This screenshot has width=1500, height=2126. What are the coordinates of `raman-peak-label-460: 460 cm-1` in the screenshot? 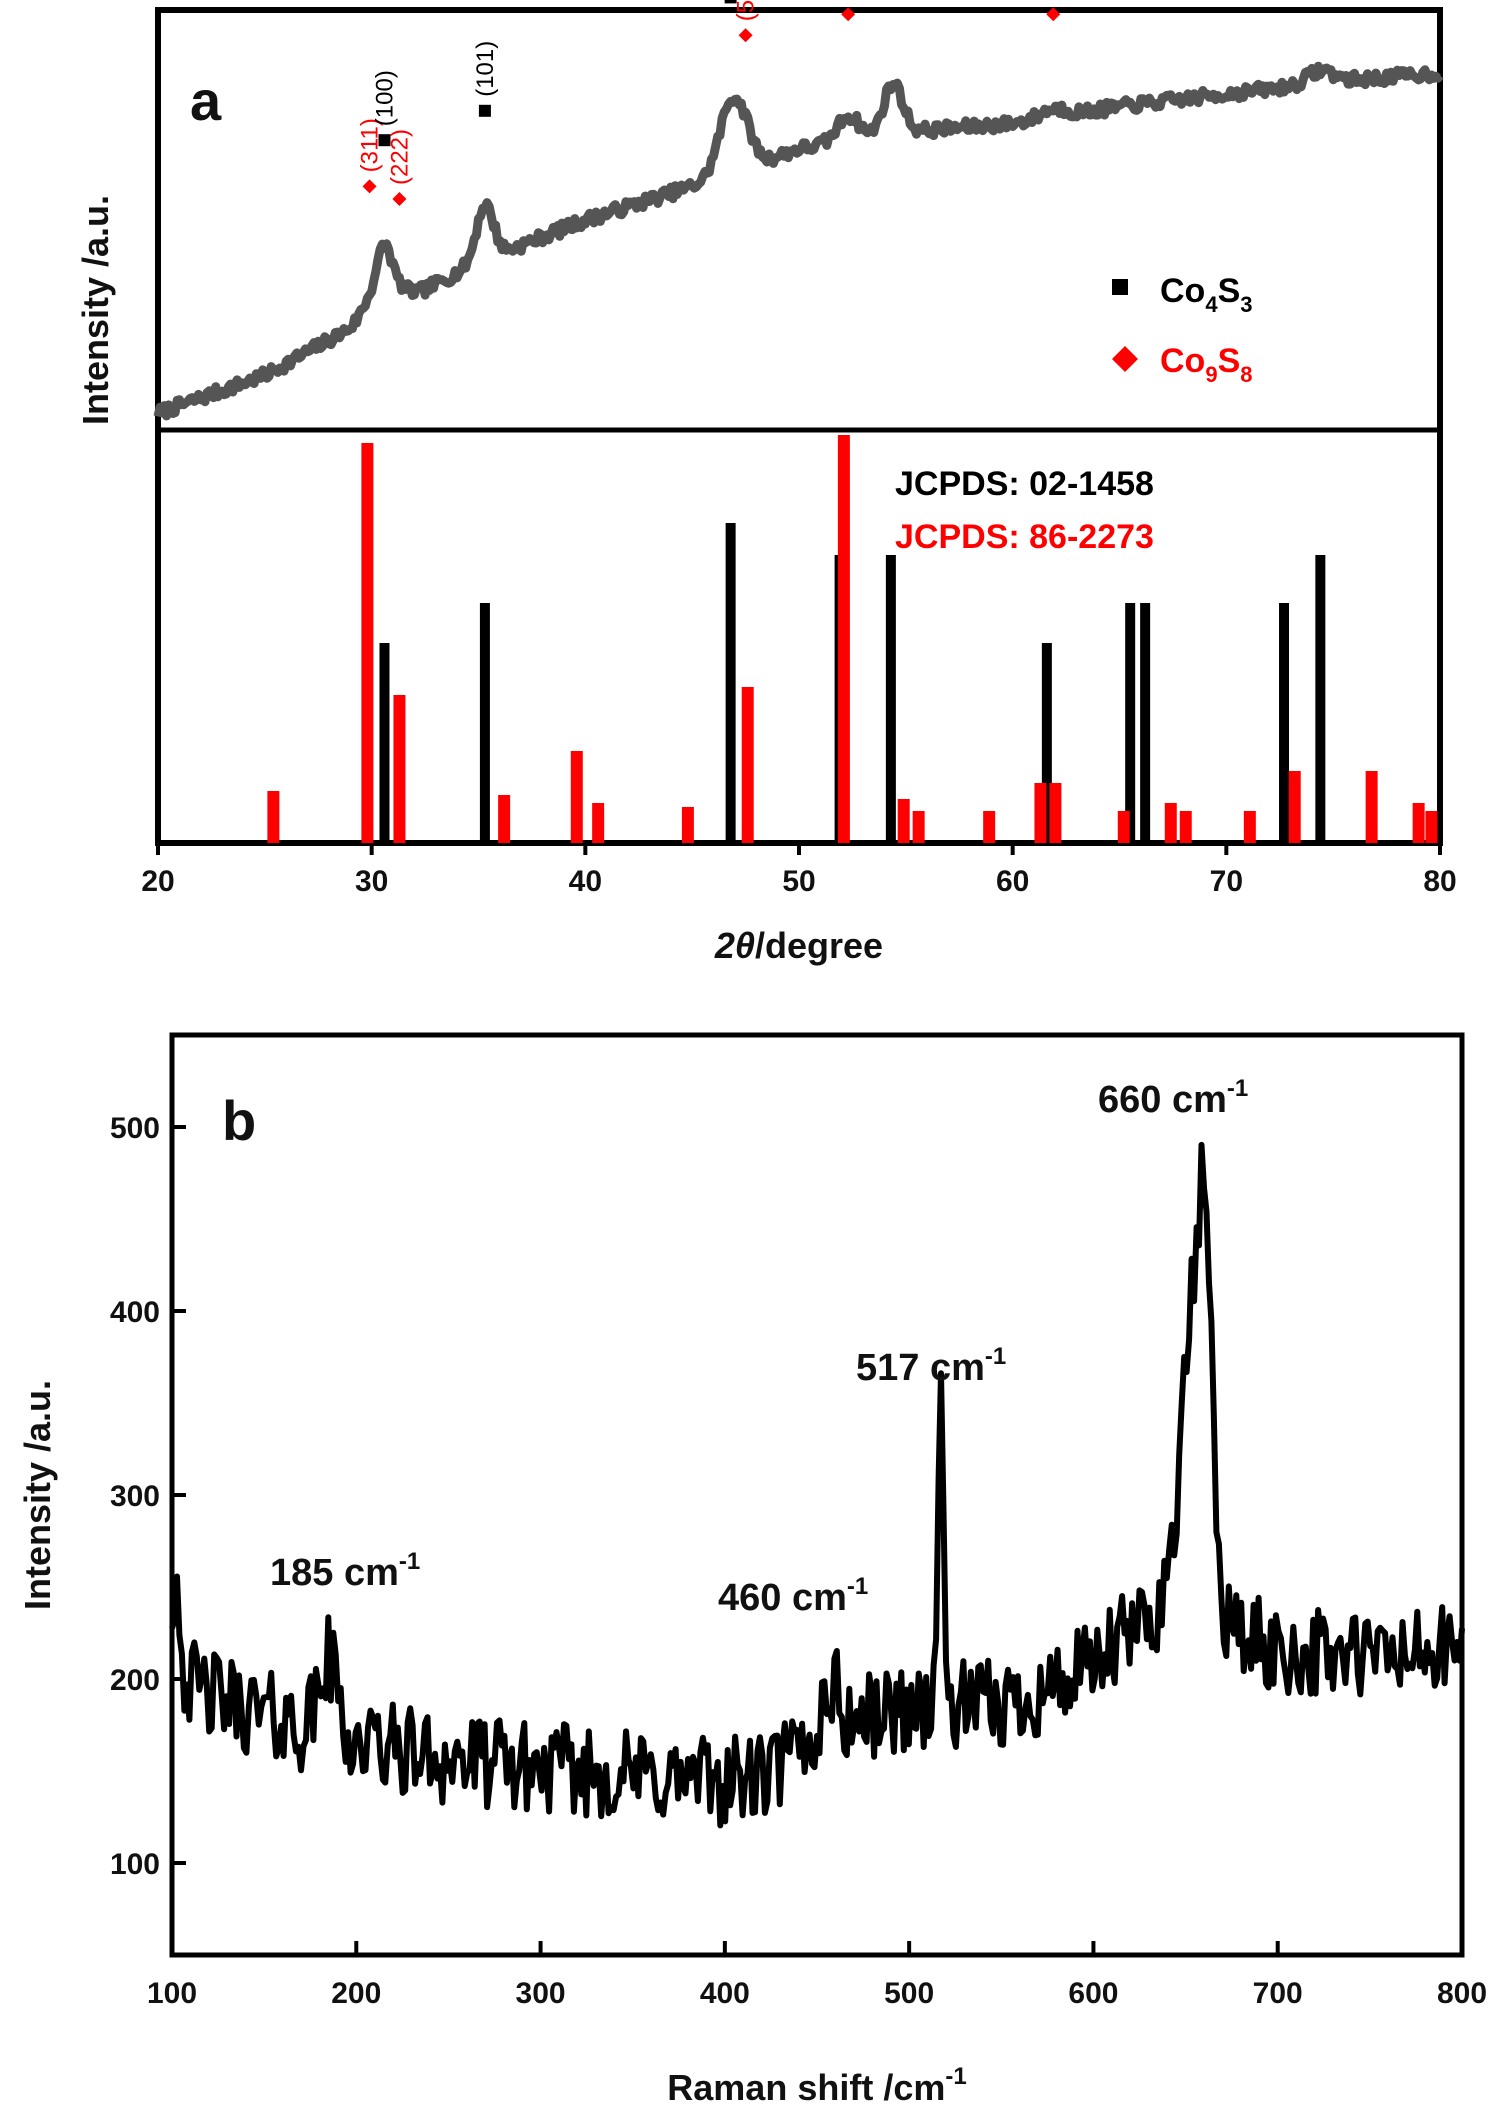 It's located at (793, 1596).